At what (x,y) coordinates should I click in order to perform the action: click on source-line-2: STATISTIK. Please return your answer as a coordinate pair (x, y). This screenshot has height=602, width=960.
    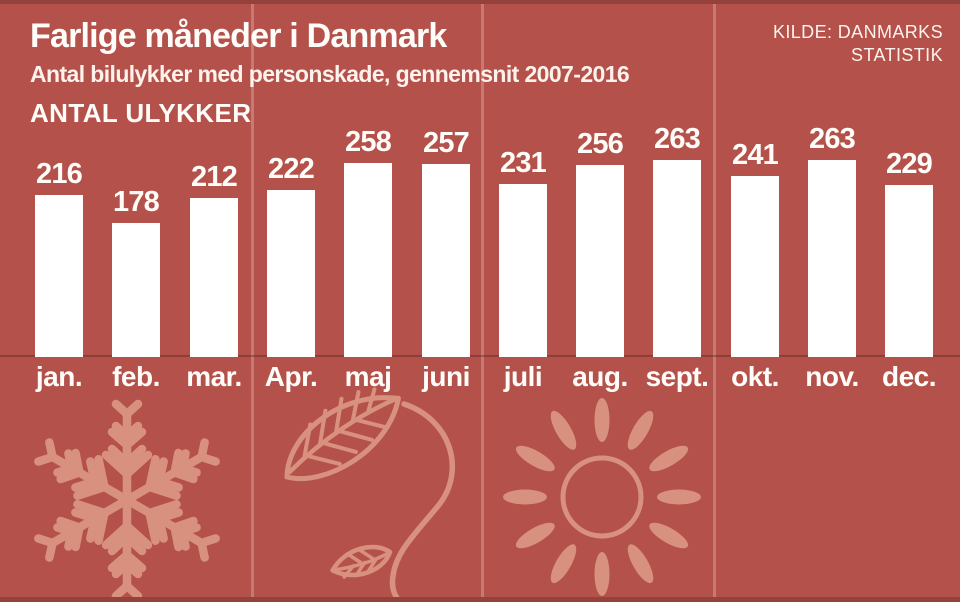
    Looking at the image, I should click on (897, 55).